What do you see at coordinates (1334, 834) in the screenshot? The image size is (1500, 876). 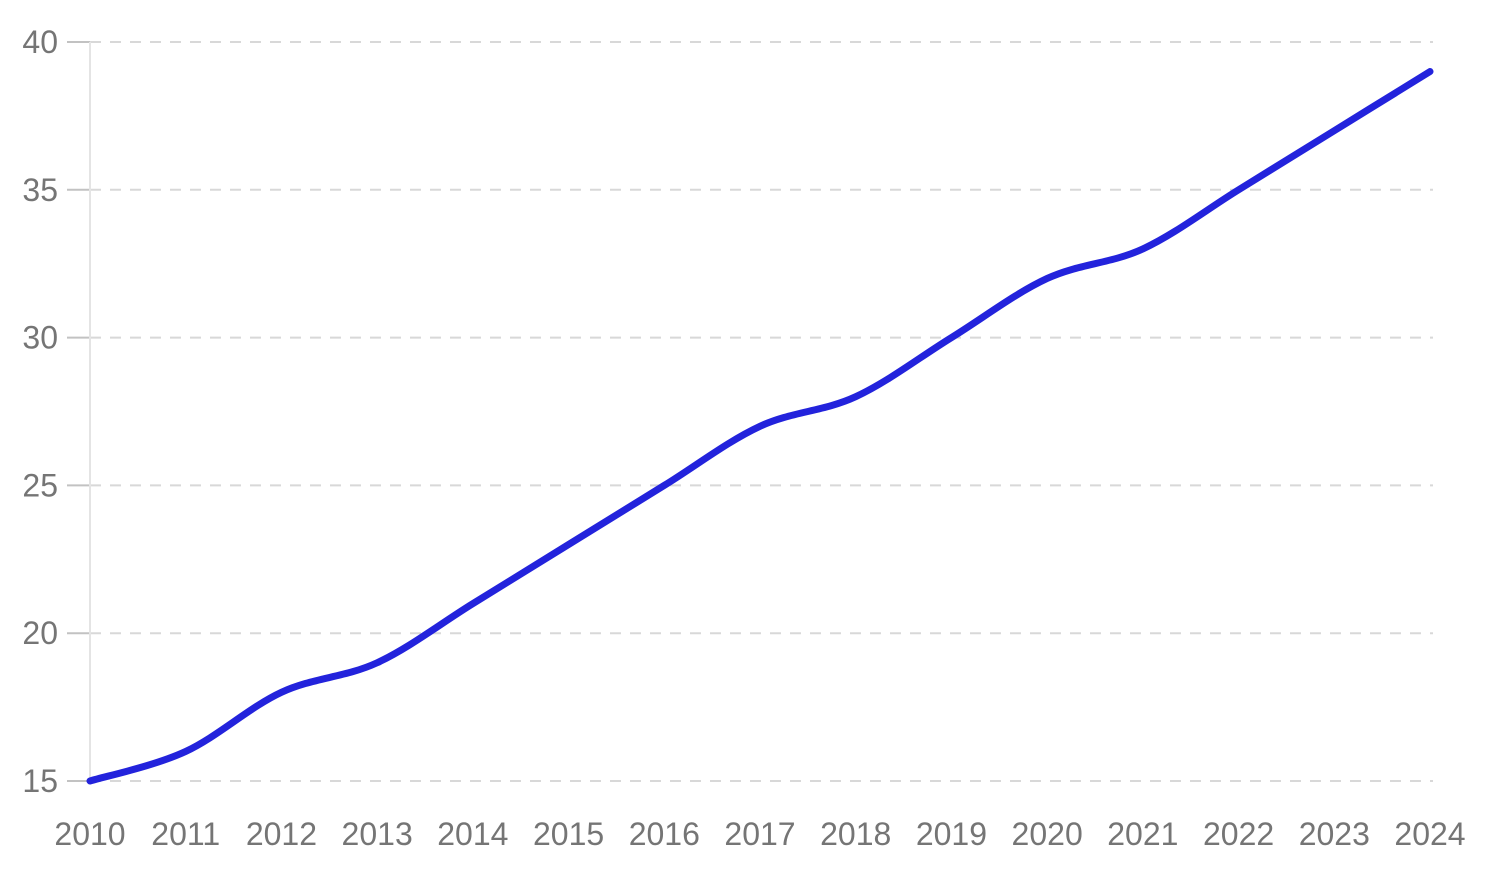 I see `x-axis-label: 2023` at bounding box center [1334, 834].